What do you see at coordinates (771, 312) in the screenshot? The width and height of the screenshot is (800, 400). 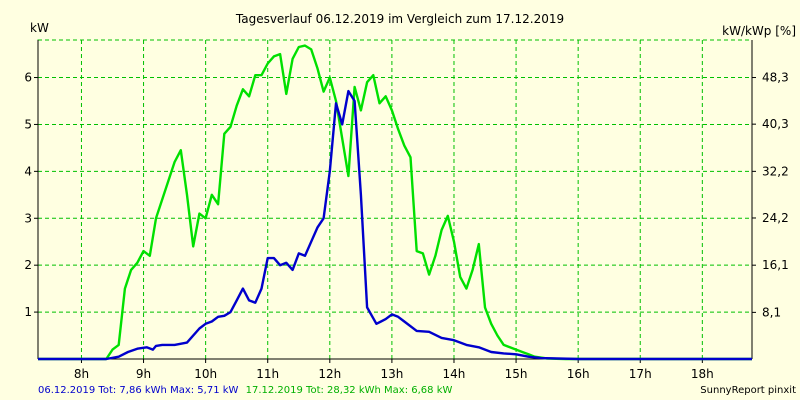 I see `y-tick-label-right: 8,1` at bounding box center [771, 312].